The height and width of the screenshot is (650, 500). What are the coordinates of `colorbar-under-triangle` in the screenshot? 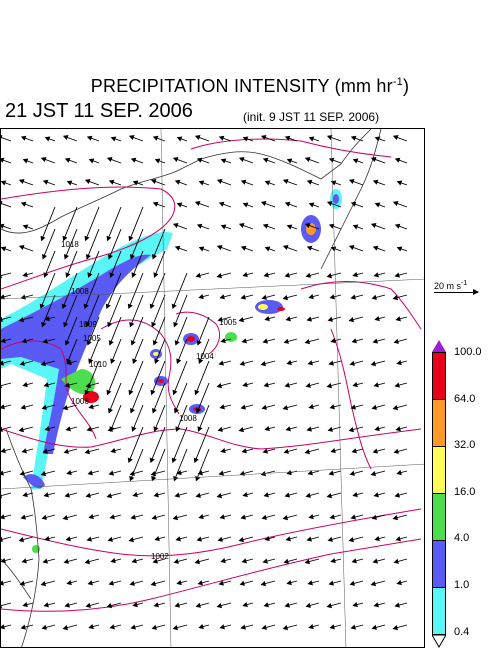 It's located at (439, 641).